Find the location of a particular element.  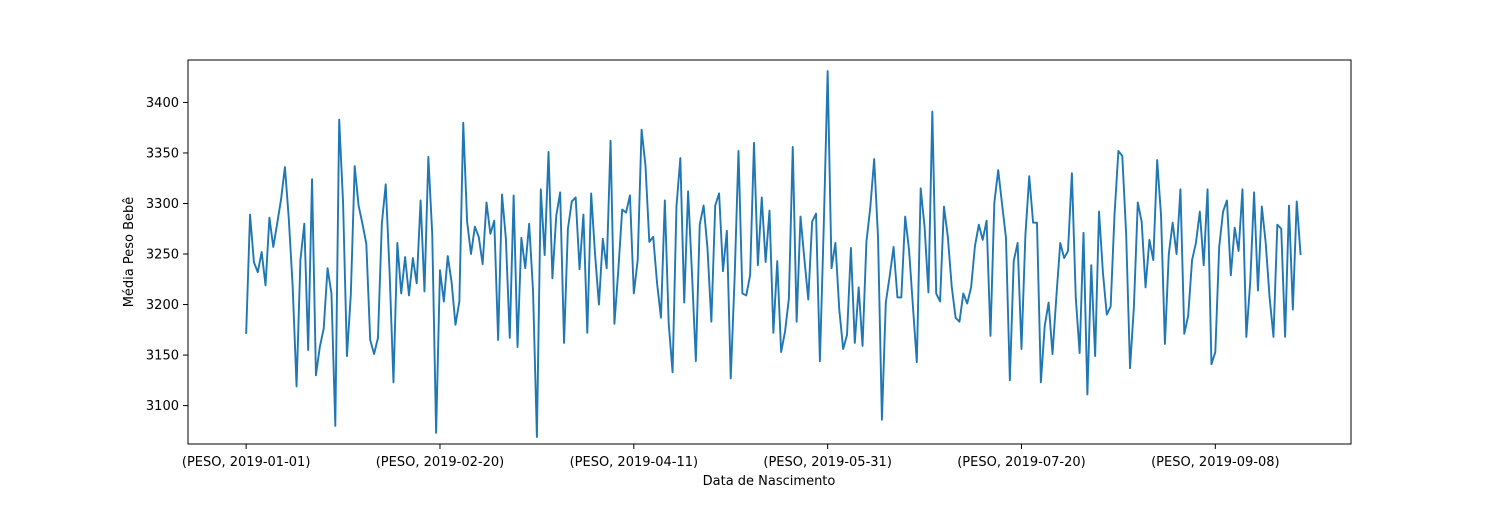

y-tick-label: 3250 is located at coordinates (162, 255).